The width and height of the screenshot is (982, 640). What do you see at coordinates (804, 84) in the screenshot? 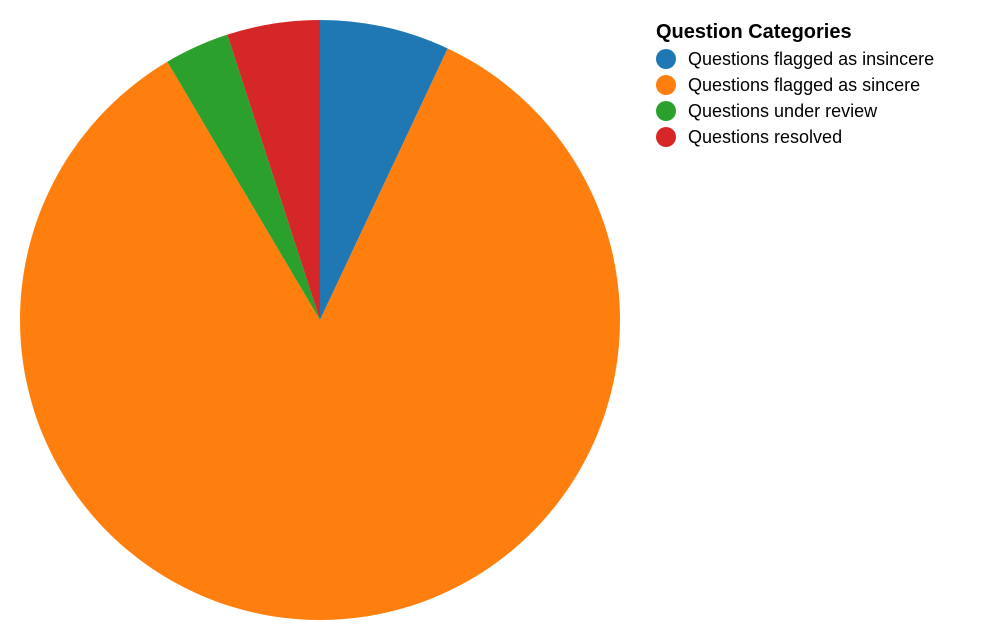
I see `legend-label-sincere: Questions flagged as sincere` at bounding box center [804, 84].